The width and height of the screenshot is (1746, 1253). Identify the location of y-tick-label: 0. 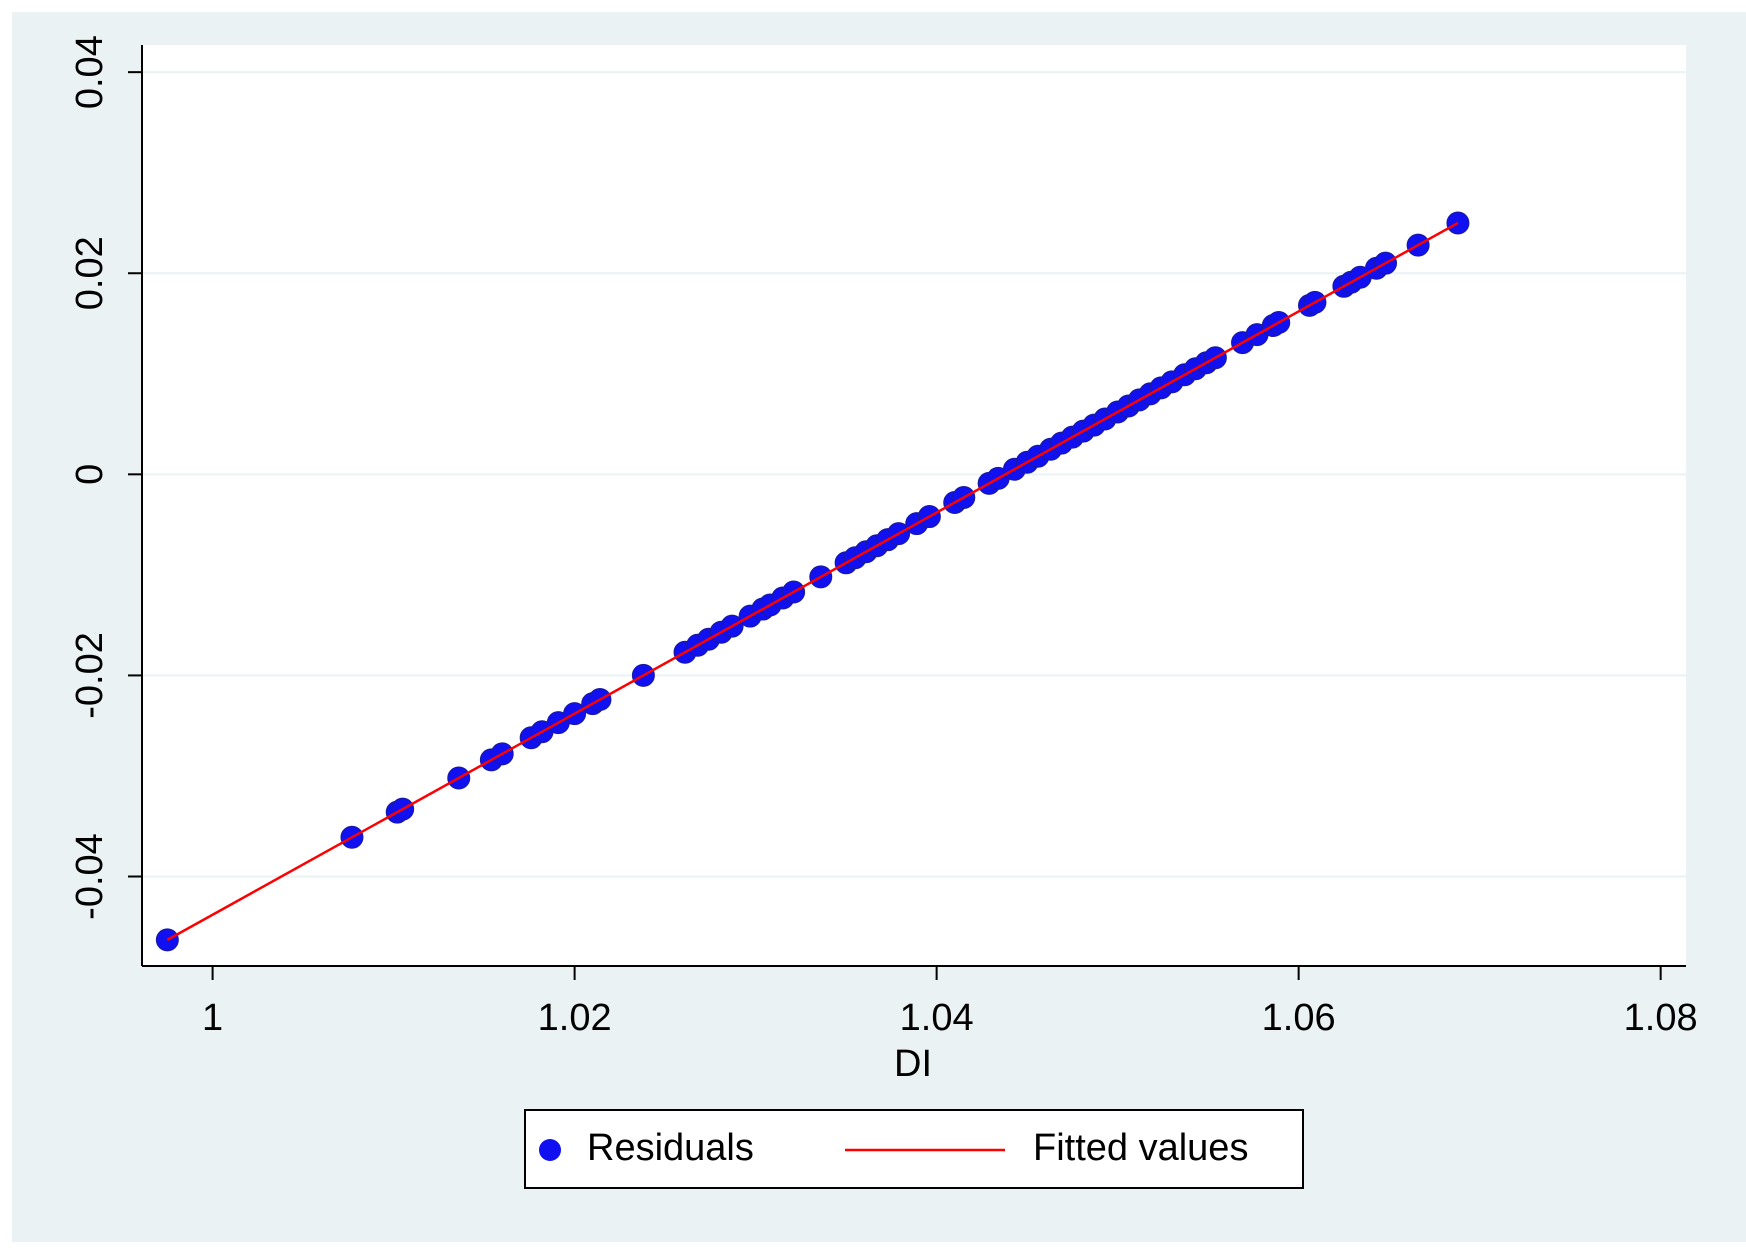
(90, 474).